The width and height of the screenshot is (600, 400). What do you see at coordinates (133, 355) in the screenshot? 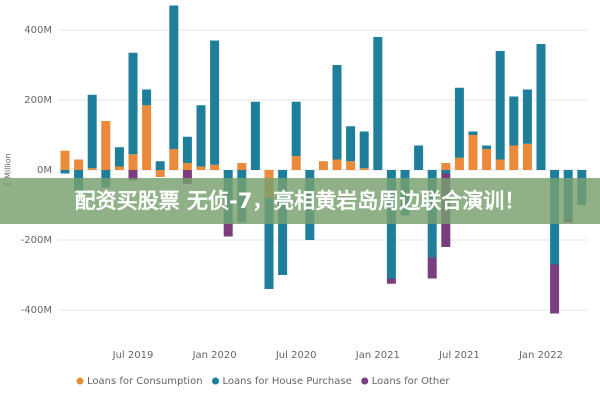
I see `x-tick-label: Jul 2019` at bounding box center [133, 355].